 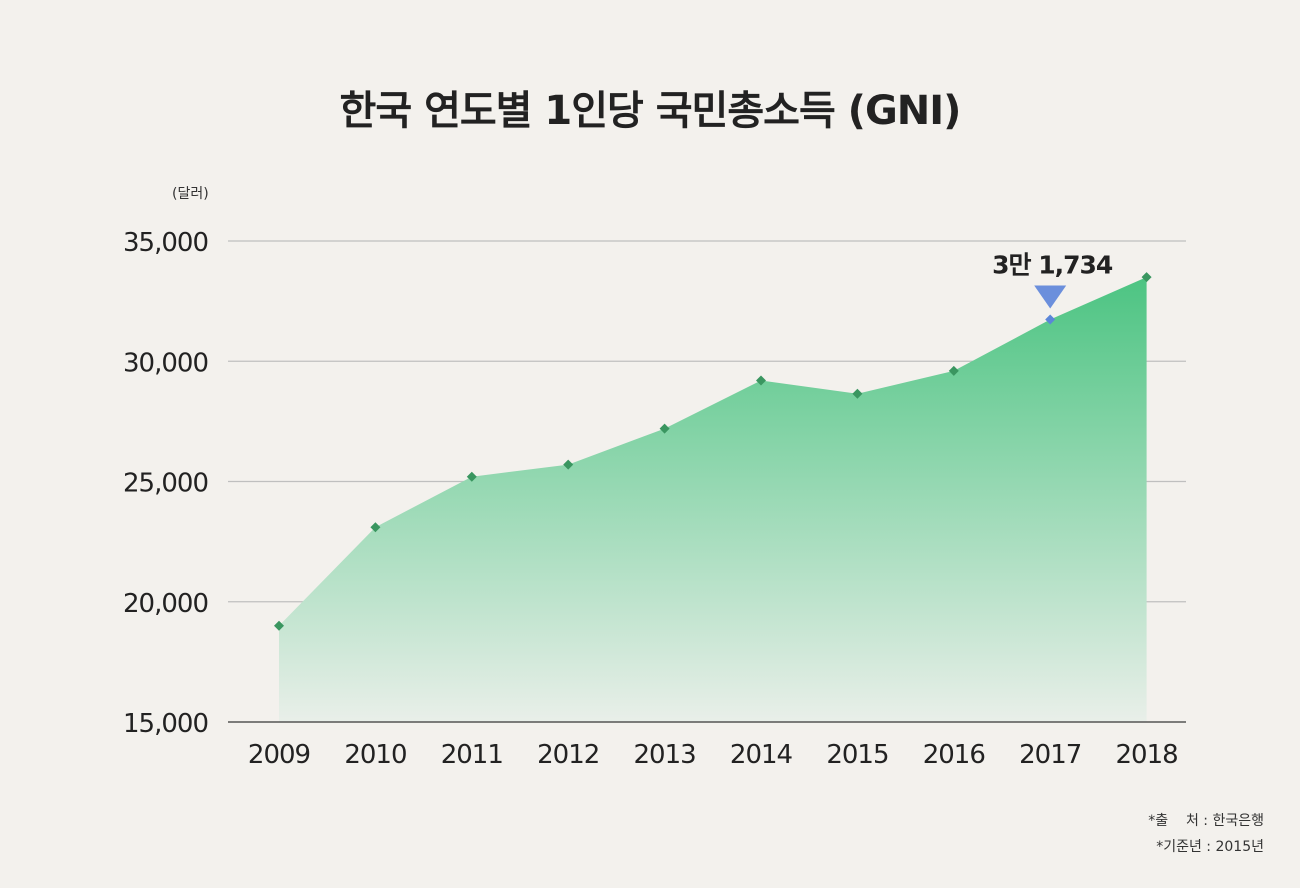 I want to click on x-tick-label: 2018, so click(x=1147, y=755).